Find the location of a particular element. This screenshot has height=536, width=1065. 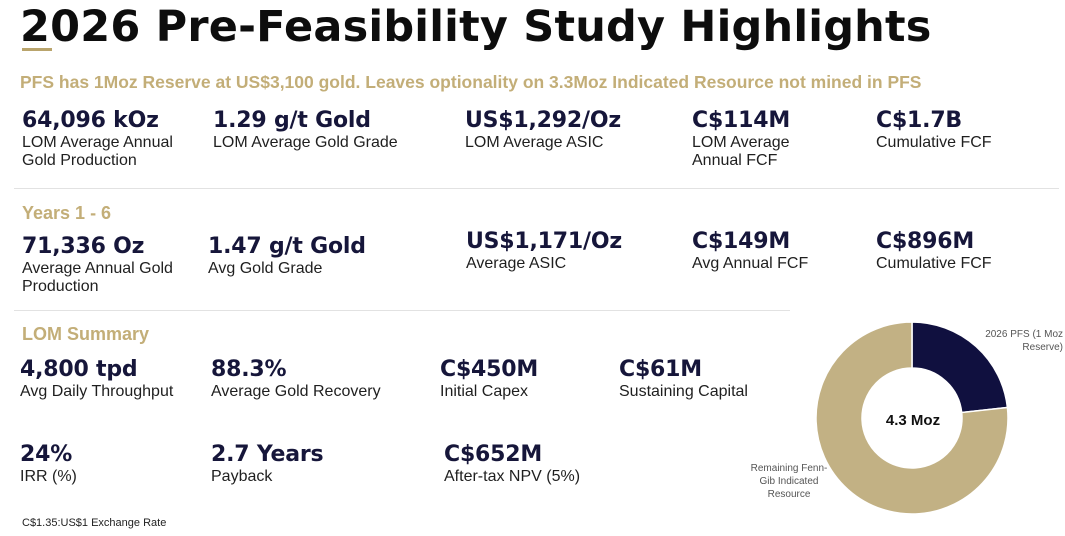

metric-label: LOM Average ASIC is located at coordinates (534, 142).